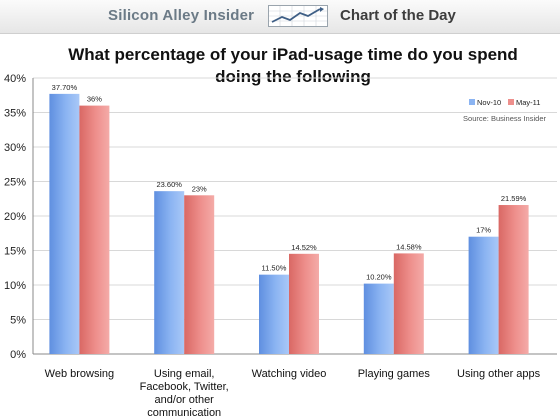 The width and height of the screenshot is (560, 420). What do you see at coordinates (18, 321) in the screenshot?
I see `y-tick-label: 5%` at bounding box center [18, 321].